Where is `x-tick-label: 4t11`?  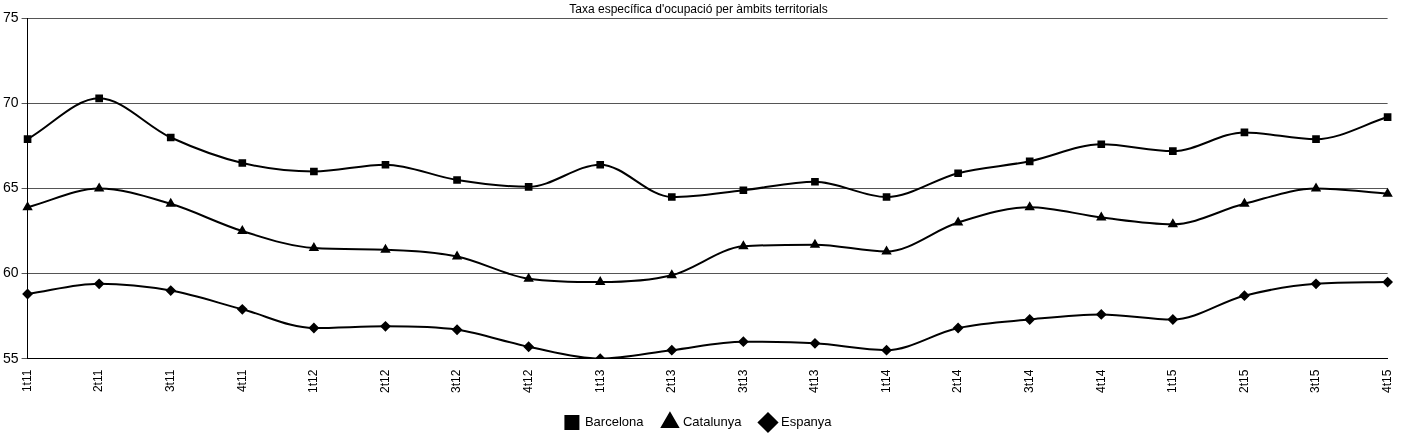
x-tick-label: 4t11 is located at coordinates (241, 381).